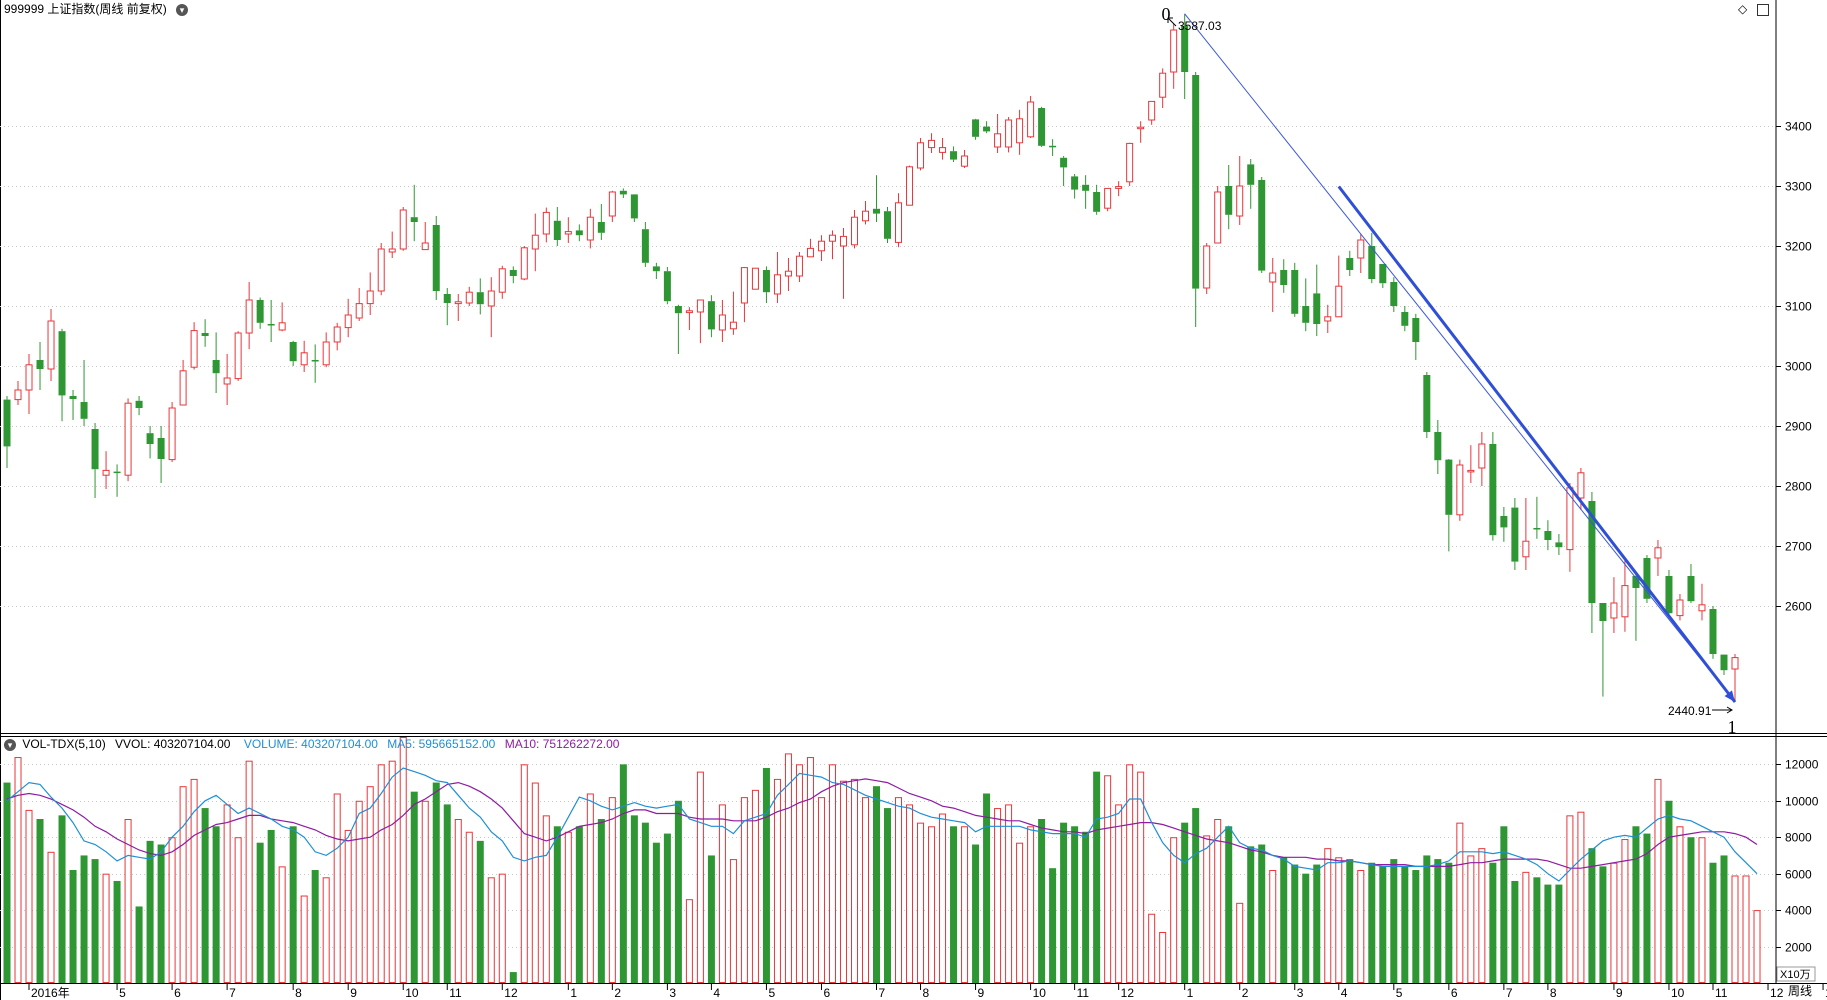 This screenshot has width=1827, height=1000. What do you see at coordinates (1190, 993) in the screenshot?
I see `time-tick-label: 1` at bounding box center [1190, 993].